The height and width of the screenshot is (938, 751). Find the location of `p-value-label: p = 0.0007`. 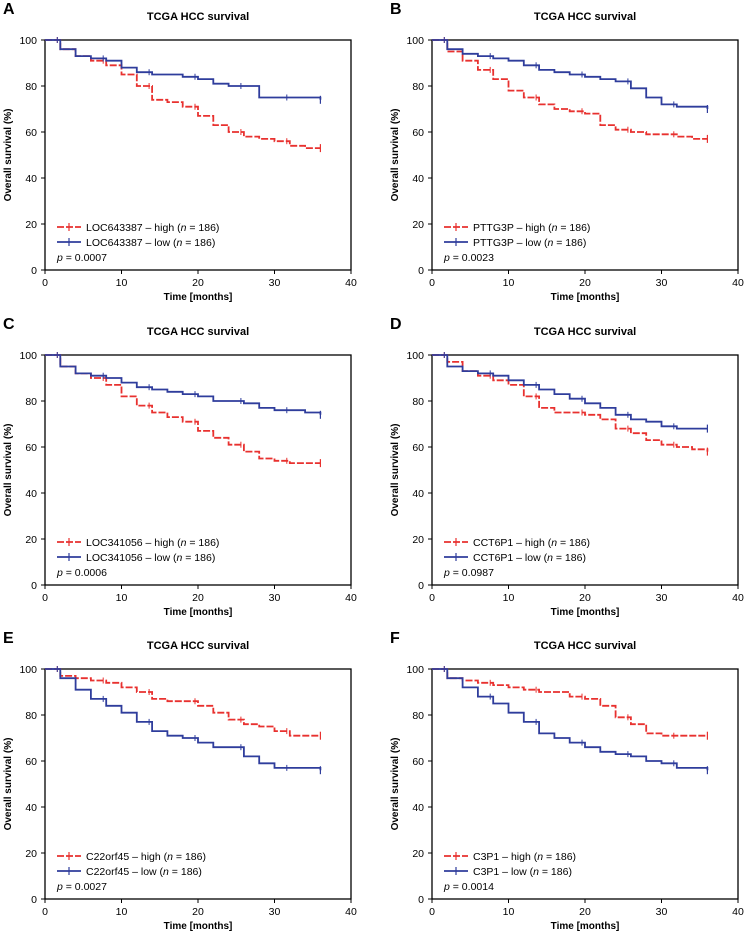

p-value-label: p = 0.0007 is located at coordinates (81, 258).